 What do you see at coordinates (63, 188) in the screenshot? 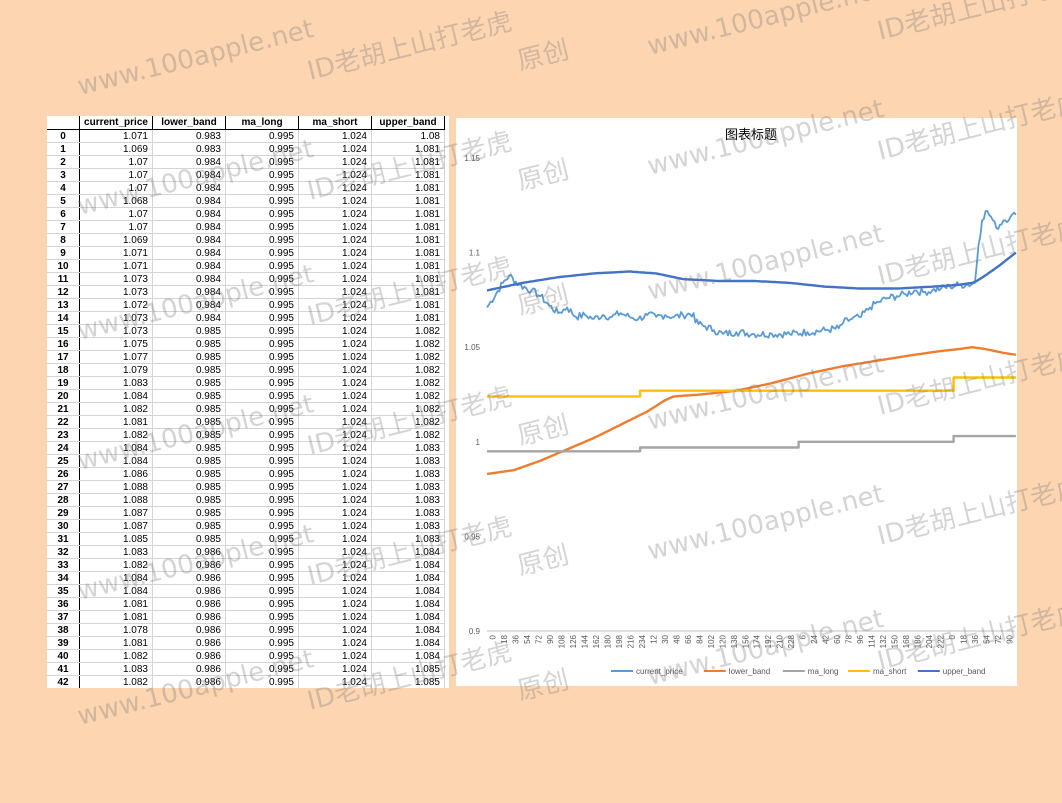
I see `row-index-cell: 4` at bounding box center [63, 188].